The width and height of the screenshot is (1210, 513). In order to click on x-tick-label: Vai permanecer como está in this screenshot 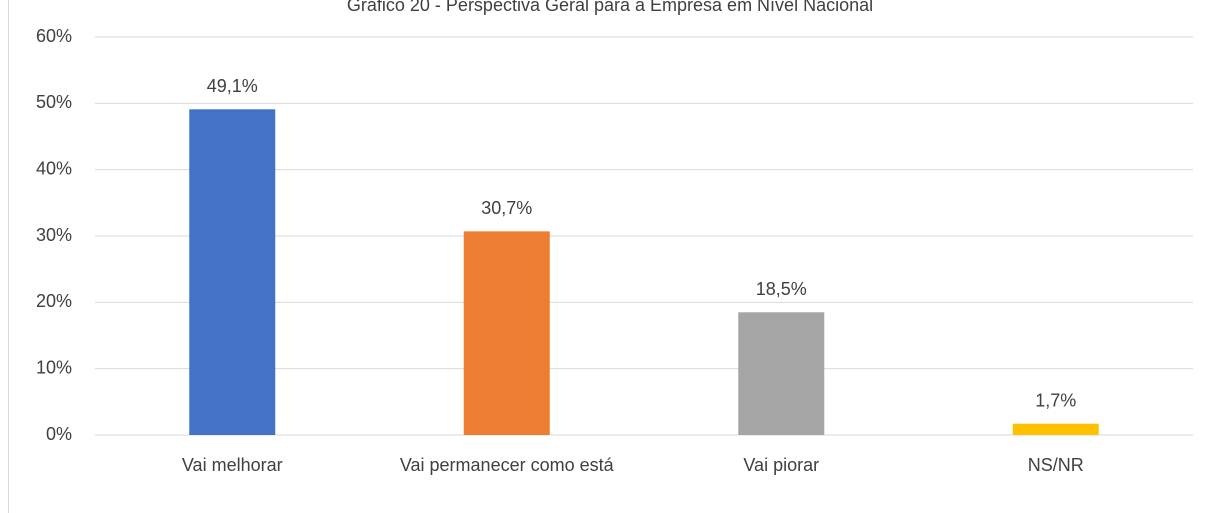, I will do `click(506, 465)`.